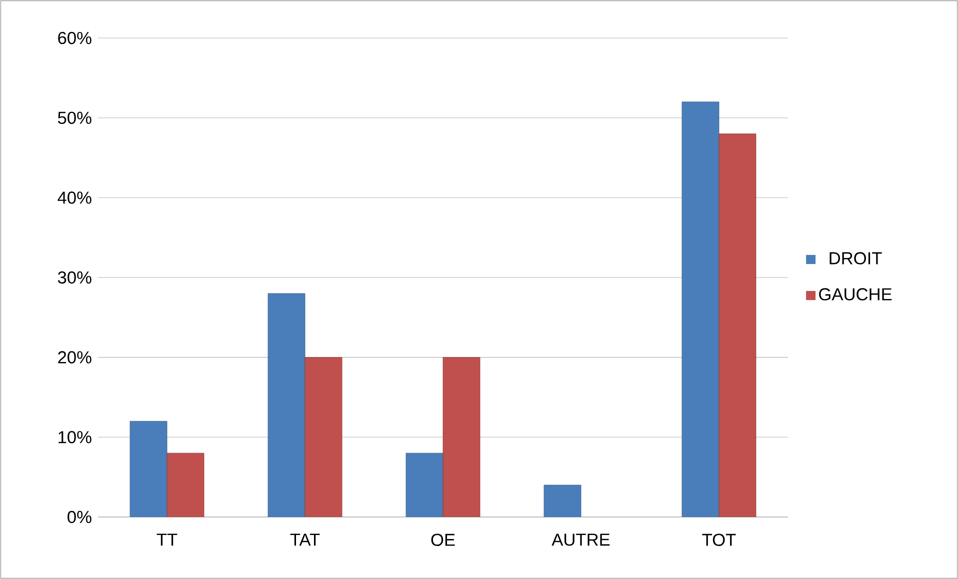 This screenshot has height=579, width=958. What do you see at coordinates (75, 198) in the screenshot?
I see `y-tick-label: 40%` at bounding box center [75, 198].